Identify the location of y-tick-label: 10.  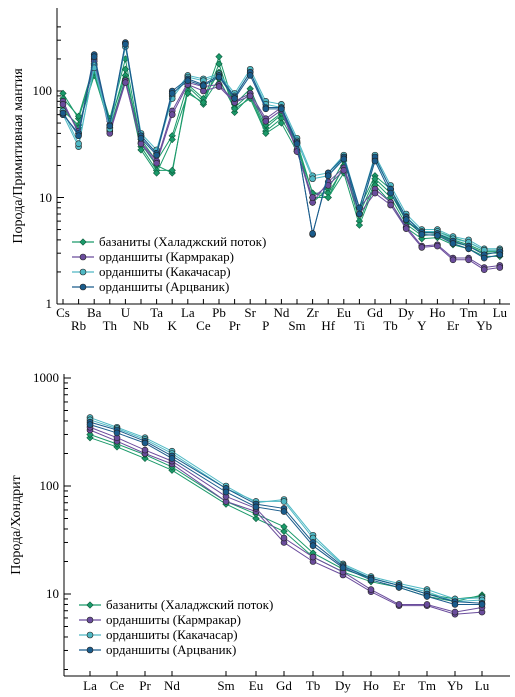
(52, 593).